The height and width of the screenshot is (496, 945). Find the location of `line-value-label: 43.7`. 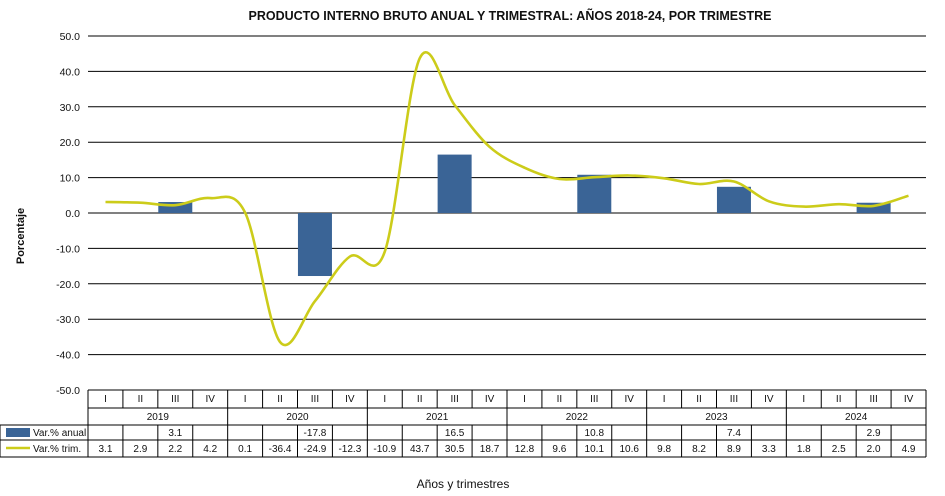

line-value-label: 43.7 is located at coordinates (420, 449).